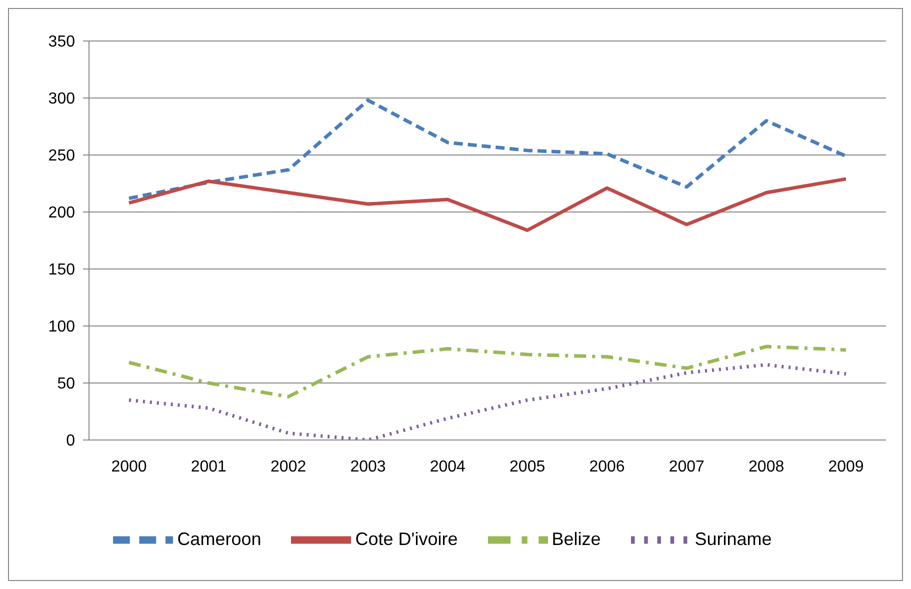  What do you see at coordinates (448, 467) in the screenshot?
I see `x-tick-label: 2004` at bounding box center [448, 467].